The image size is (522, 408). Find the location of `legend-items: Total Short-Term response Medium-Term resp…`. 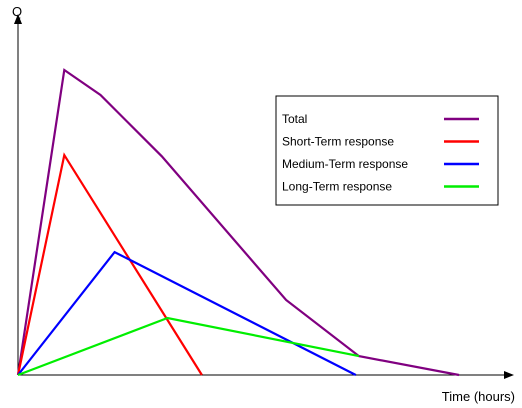

legend-items: Total Short-Term response Medium-Term resp… is located at coordinates (380, 153).